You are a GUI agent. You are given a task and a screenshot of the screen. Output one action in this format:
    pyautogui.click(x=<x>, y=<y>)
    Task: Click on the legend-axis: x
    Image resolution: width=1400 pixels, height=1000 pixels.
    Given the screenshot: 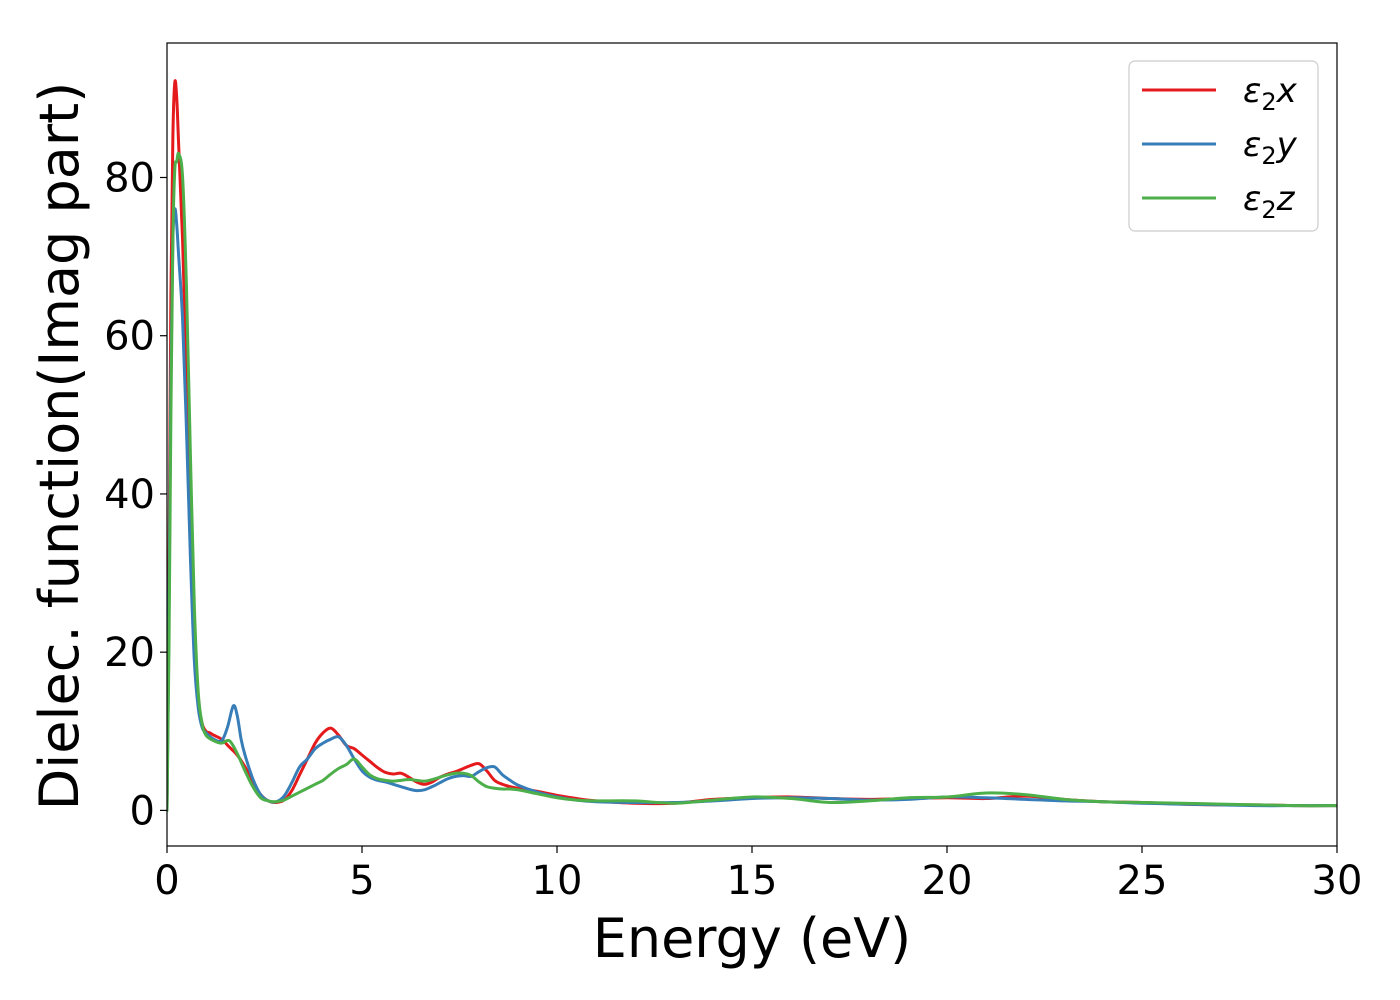 What is the action you would take?
    pyautogui.click(x=1287, y=91)
    